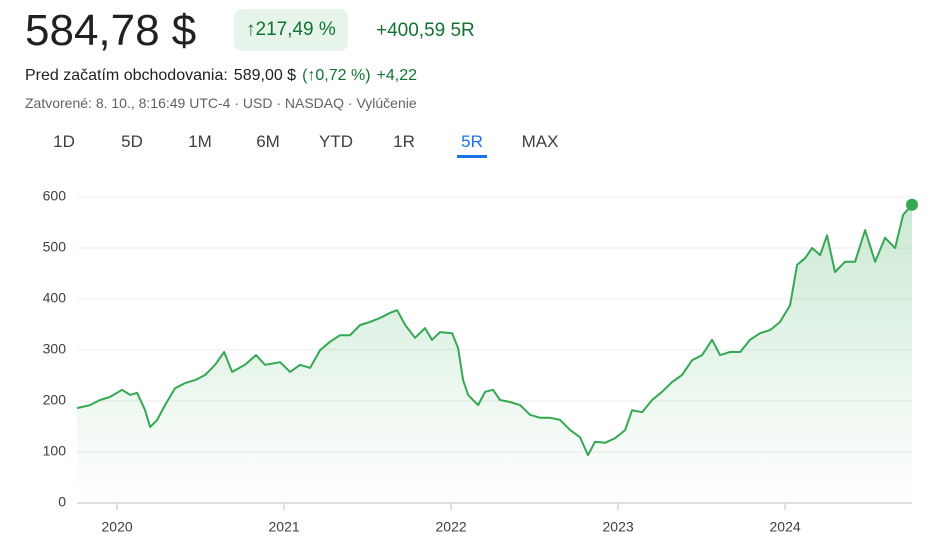 The image size is (942, 552). Describe the element at coordinates (540, 141) in the screenshot. I see `range-tab-label: MAX` at that location.